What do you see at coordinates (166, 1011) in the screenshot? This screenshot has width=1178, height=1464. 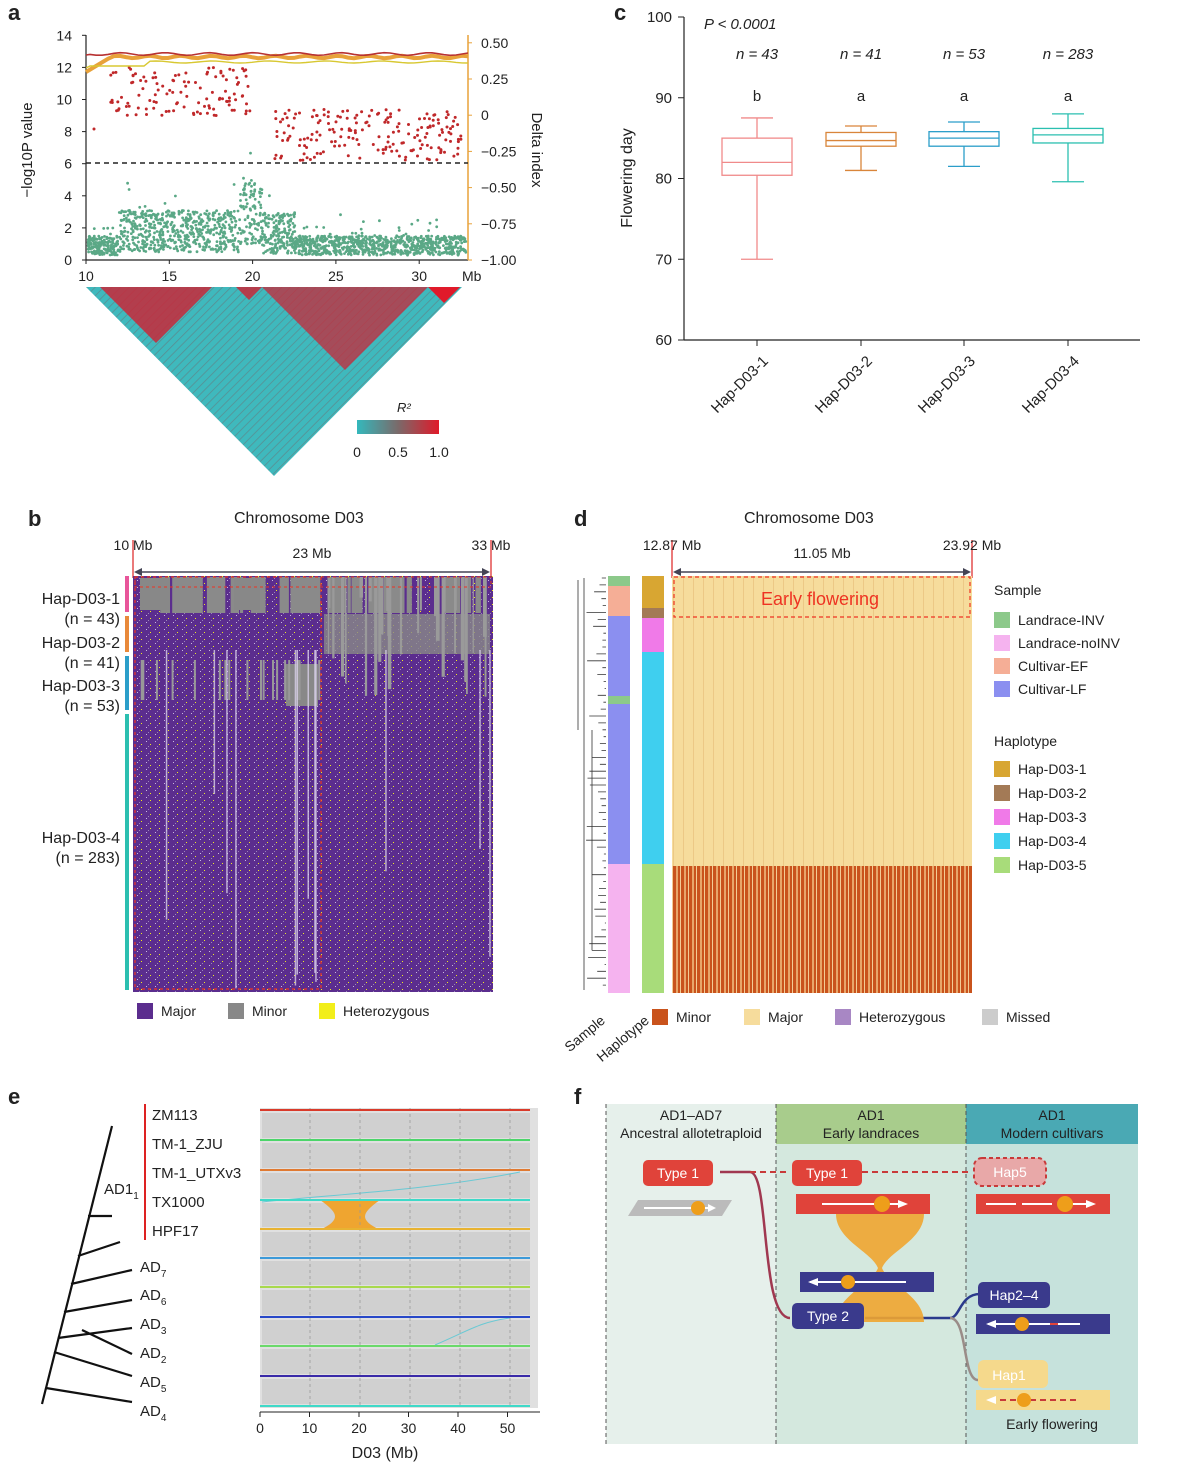 I see `b-legend-major: Major` at bounding box center [166, 1011].